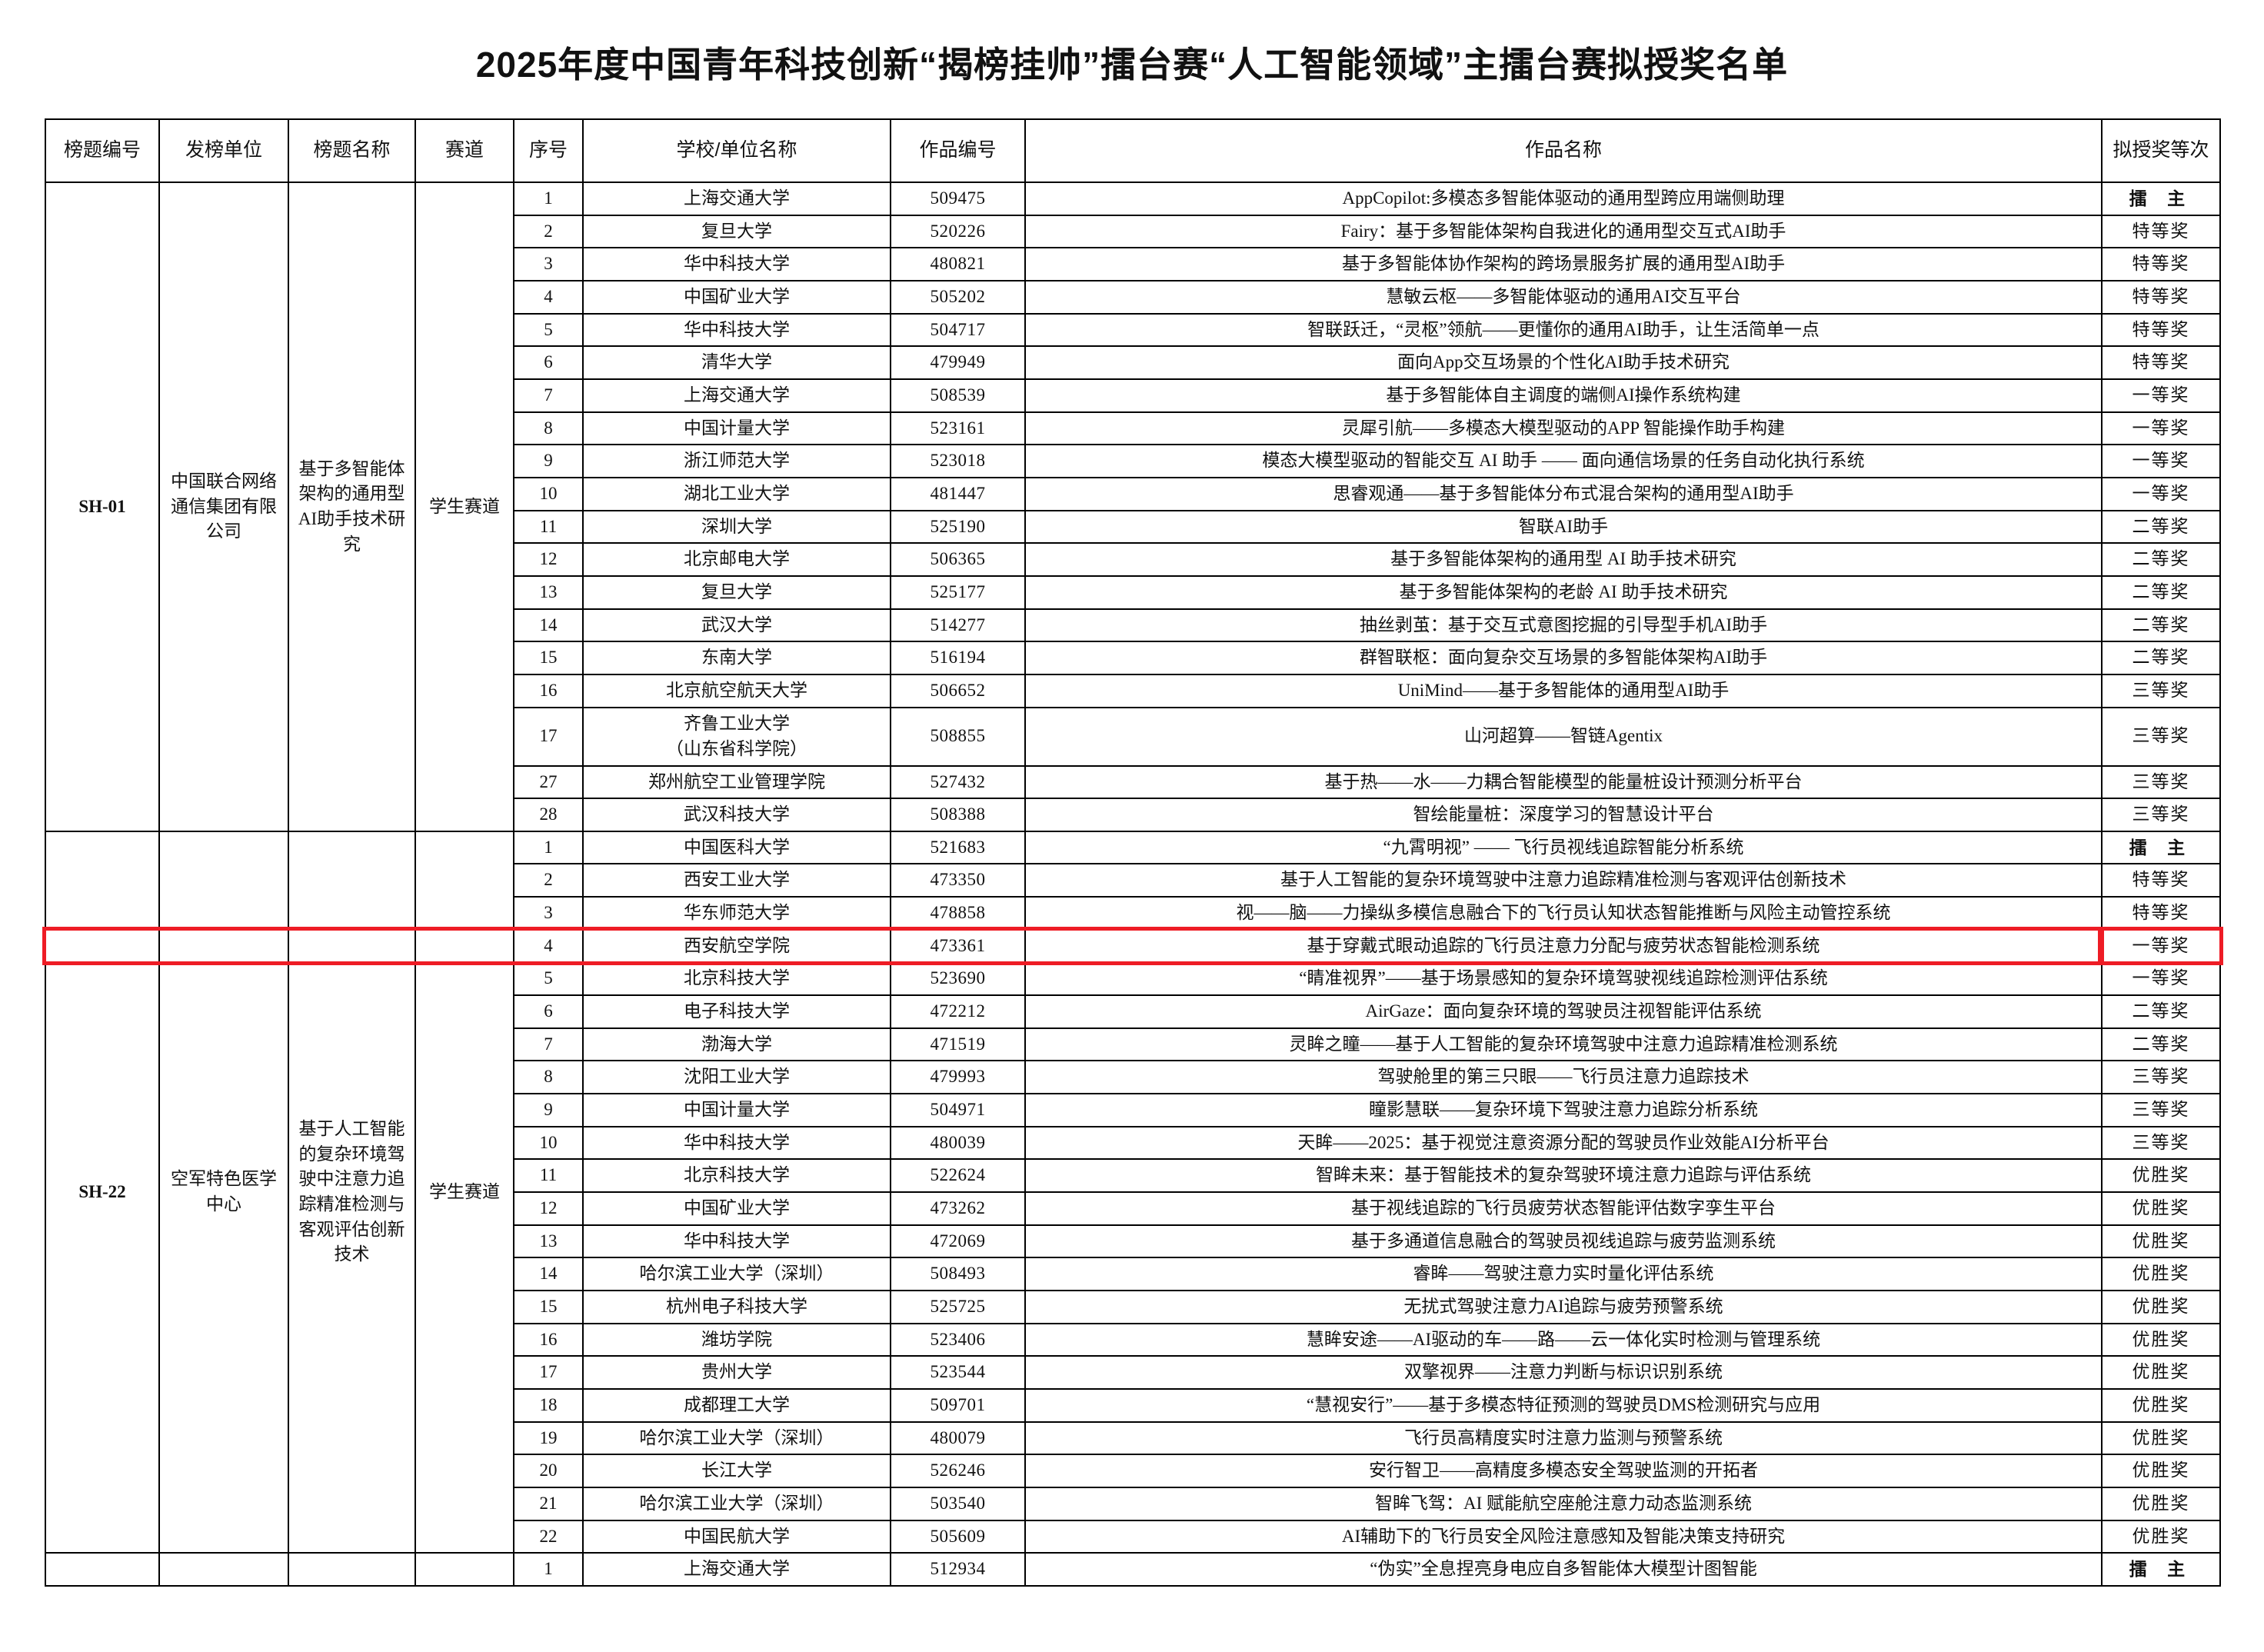 The width and height of the screenshot is (2264, 1652). Describe the element at coordinates (1133, 1307) in the screenshot. I see `table-row: 15 杭州电子科技大学 525725 无扰式驾驶注意力AI追踪与疲劳预警系统 优胜奖` at that location.